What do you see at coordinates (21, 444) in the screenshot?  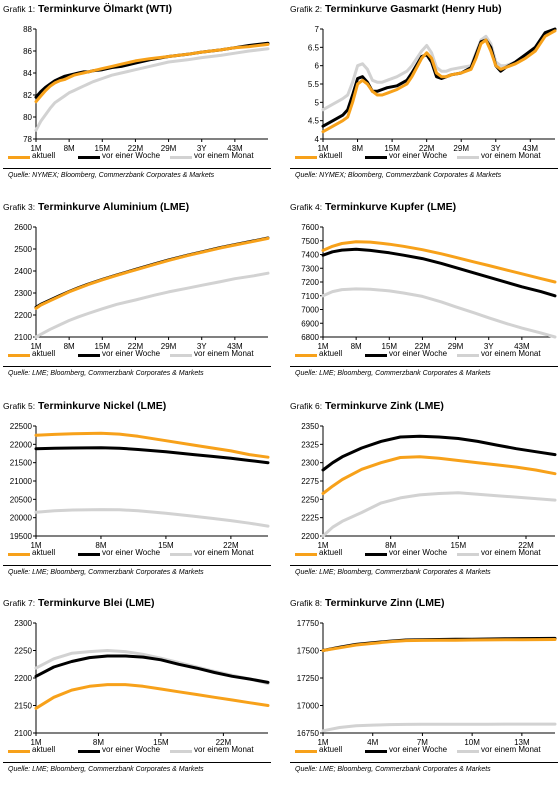 I see `y-tick-label: 22000` at bounding box center [21, 444].